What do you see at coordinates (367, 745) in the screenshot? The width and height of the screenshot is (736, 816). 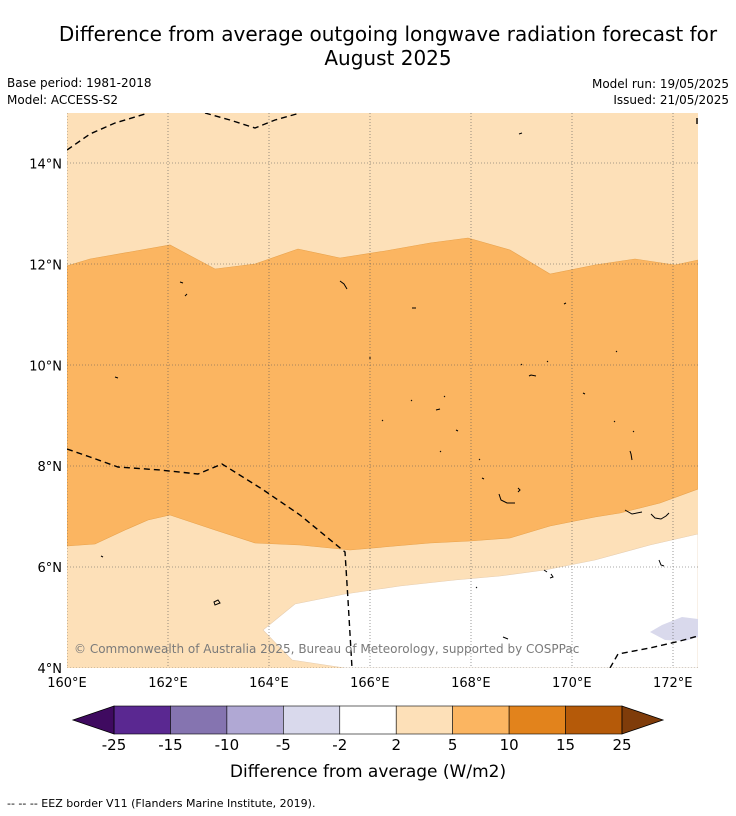 I see `colorbar-ticks: -25 -15 -10 -5 -2 2 5 10 15 25` at bounding box center [367, 745].